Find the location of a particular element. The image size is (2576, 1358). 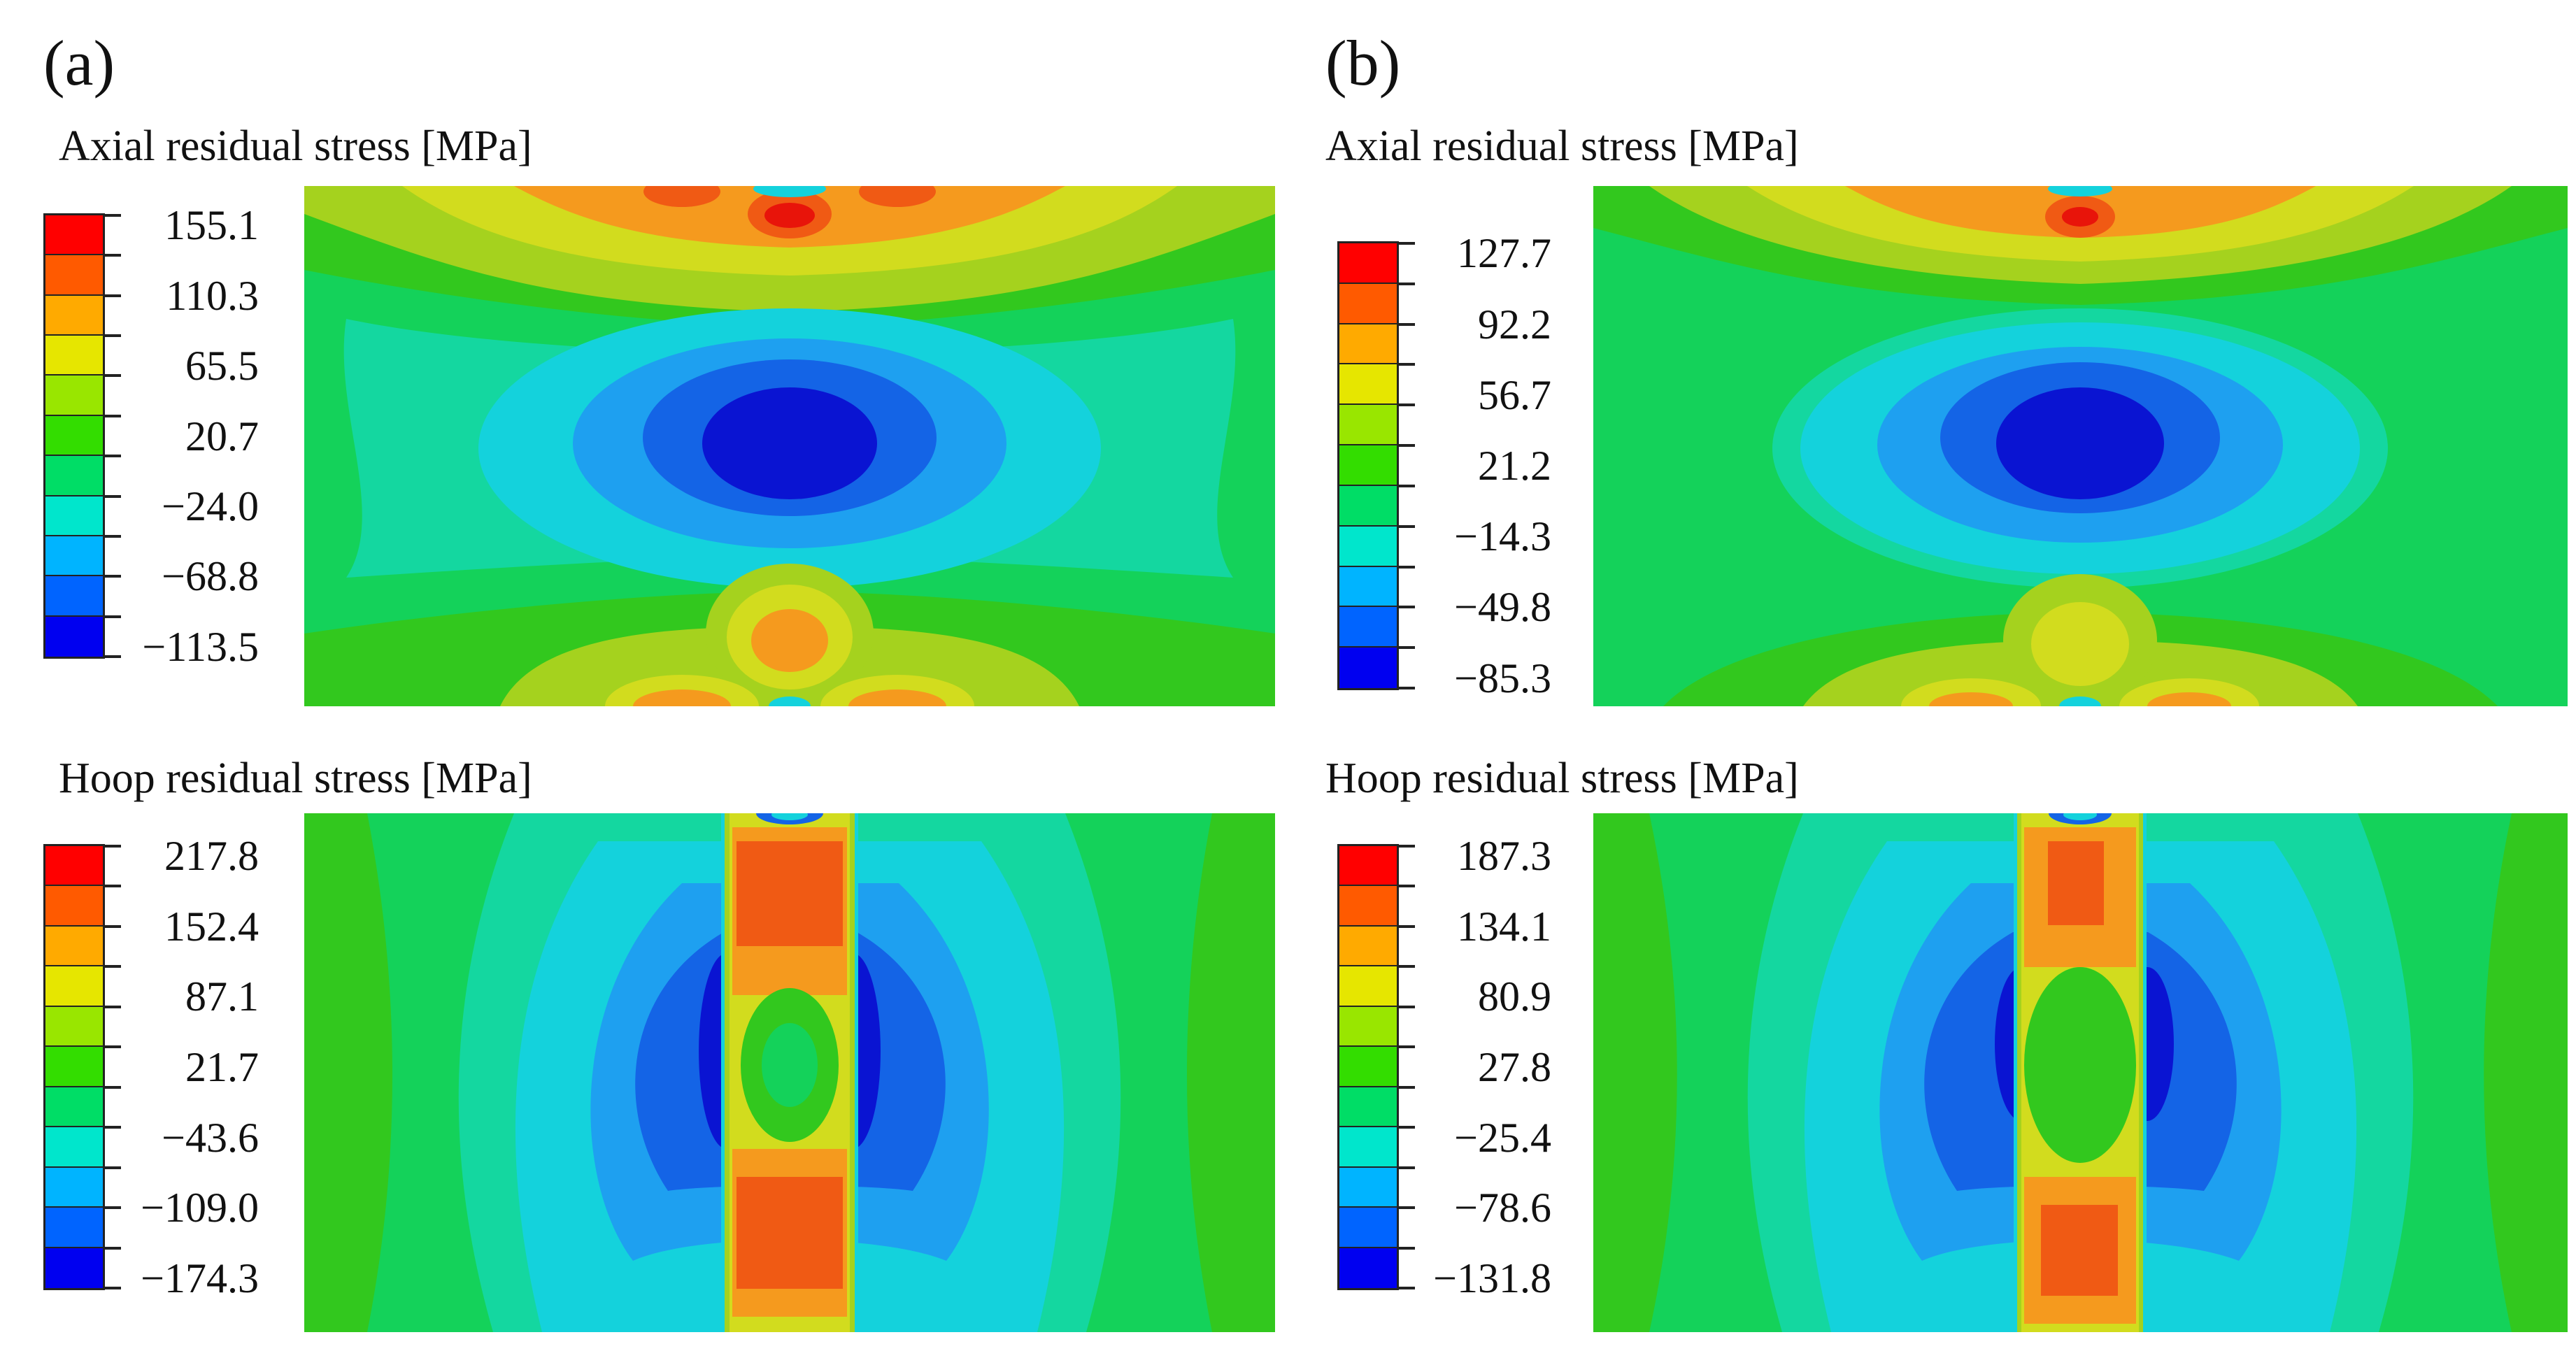

colorbar-tick-label: −25.4 is located at coordinates (1502, 1137).